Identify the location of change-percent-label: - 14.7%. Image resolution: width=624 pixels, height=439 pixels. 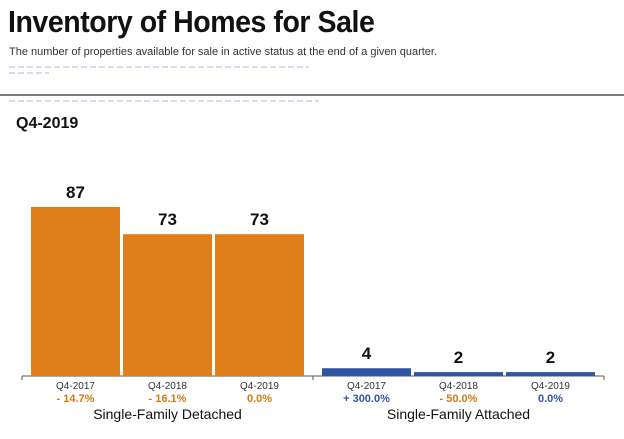
(76, 399).